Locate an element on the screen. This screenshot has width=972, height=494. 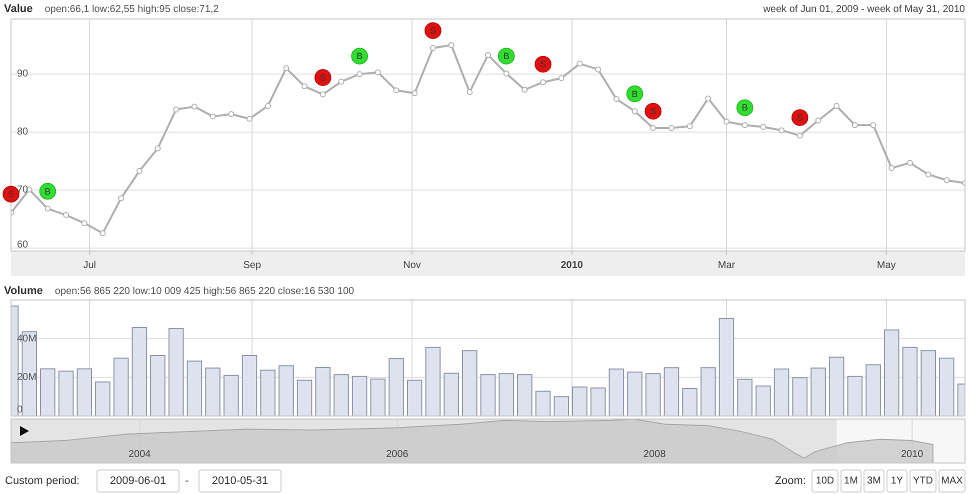
chart-subtitle: open:66,1 low:62,55 high:95 close:71,2 is located at coordinates (132, 9).